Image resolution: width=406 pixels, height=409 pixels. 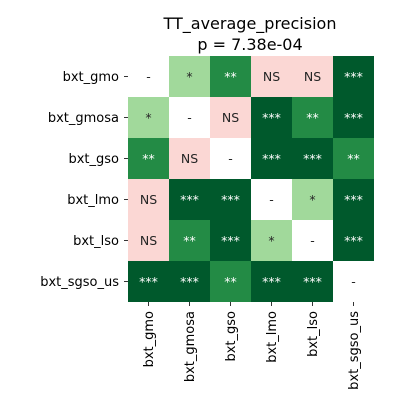 I want to click on y-tick-label: bxt_sgso_us, so click(x=79, y=282).